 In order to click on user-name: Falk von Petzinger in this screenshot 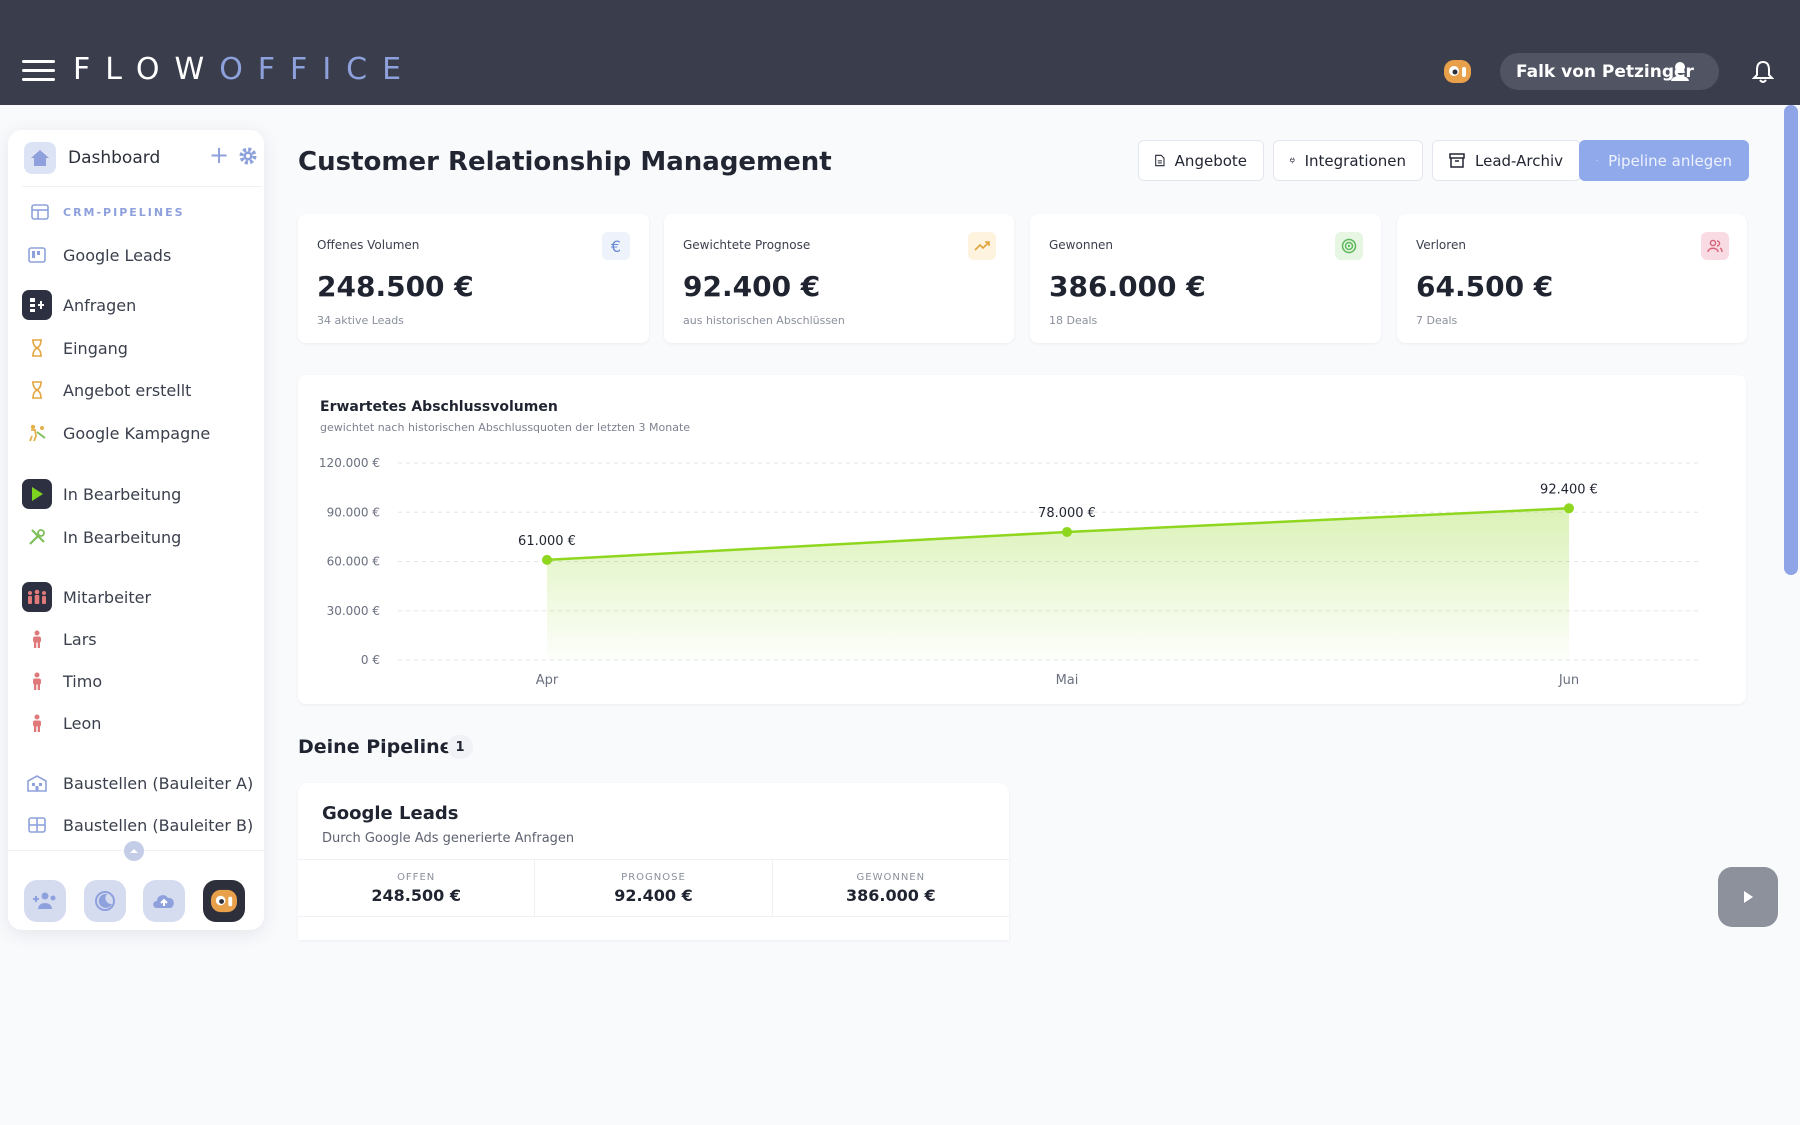, I will do `click(1605, 71)`.